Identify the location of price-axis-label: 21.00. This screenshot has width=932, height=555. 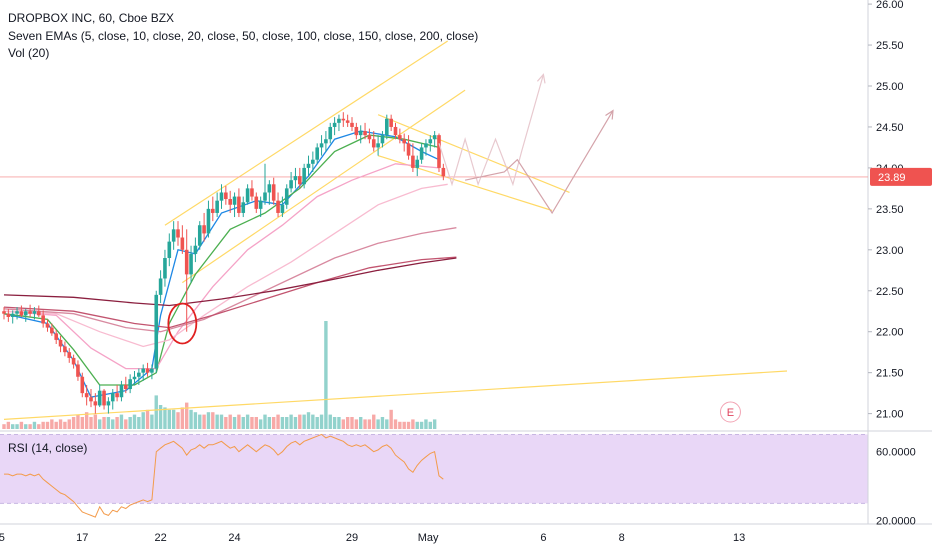
(890, 415).